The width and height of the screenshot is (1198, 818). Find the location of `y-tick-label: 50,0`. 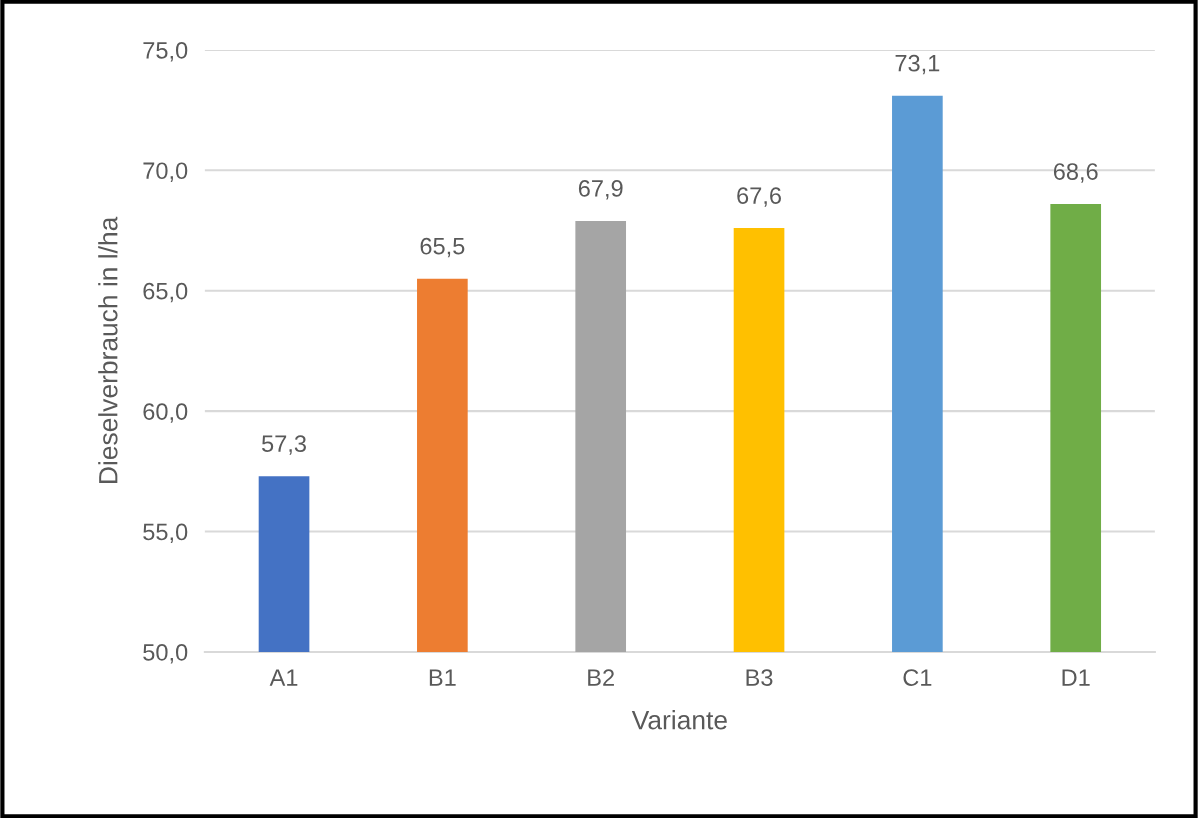

y-tick-label: 50,0 is located at coordinates (165, 654).